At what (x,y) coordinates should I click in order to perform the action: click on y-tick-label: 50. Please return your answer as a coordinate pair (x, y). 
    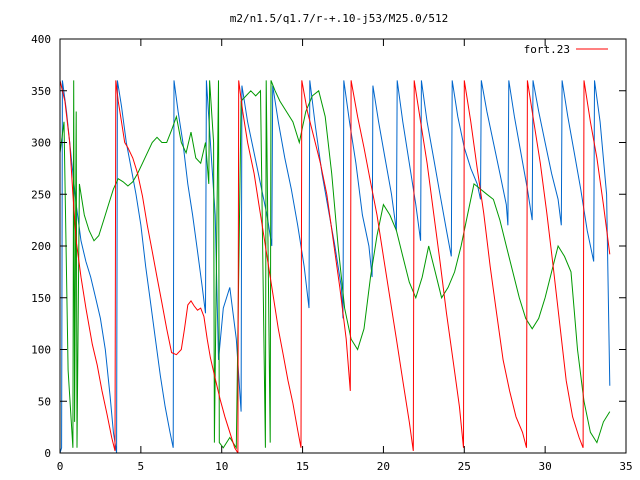
    Looking at the image, I should click on (44, 401).